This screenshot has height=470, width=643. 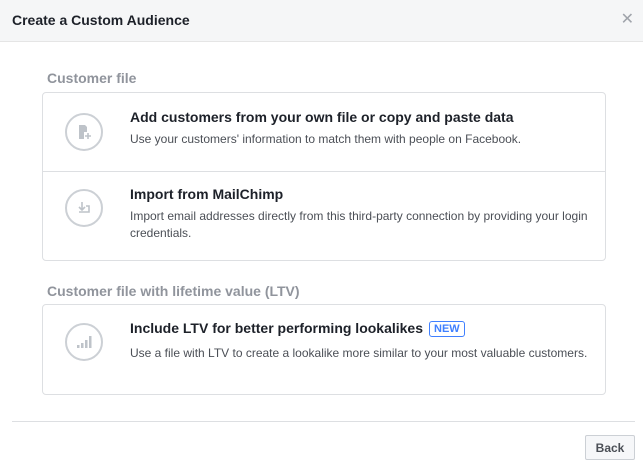 What do you see at coordinates (627, 19) in the screenshot?
I see `close-icon: ✕` at bounding box center [627, 19].